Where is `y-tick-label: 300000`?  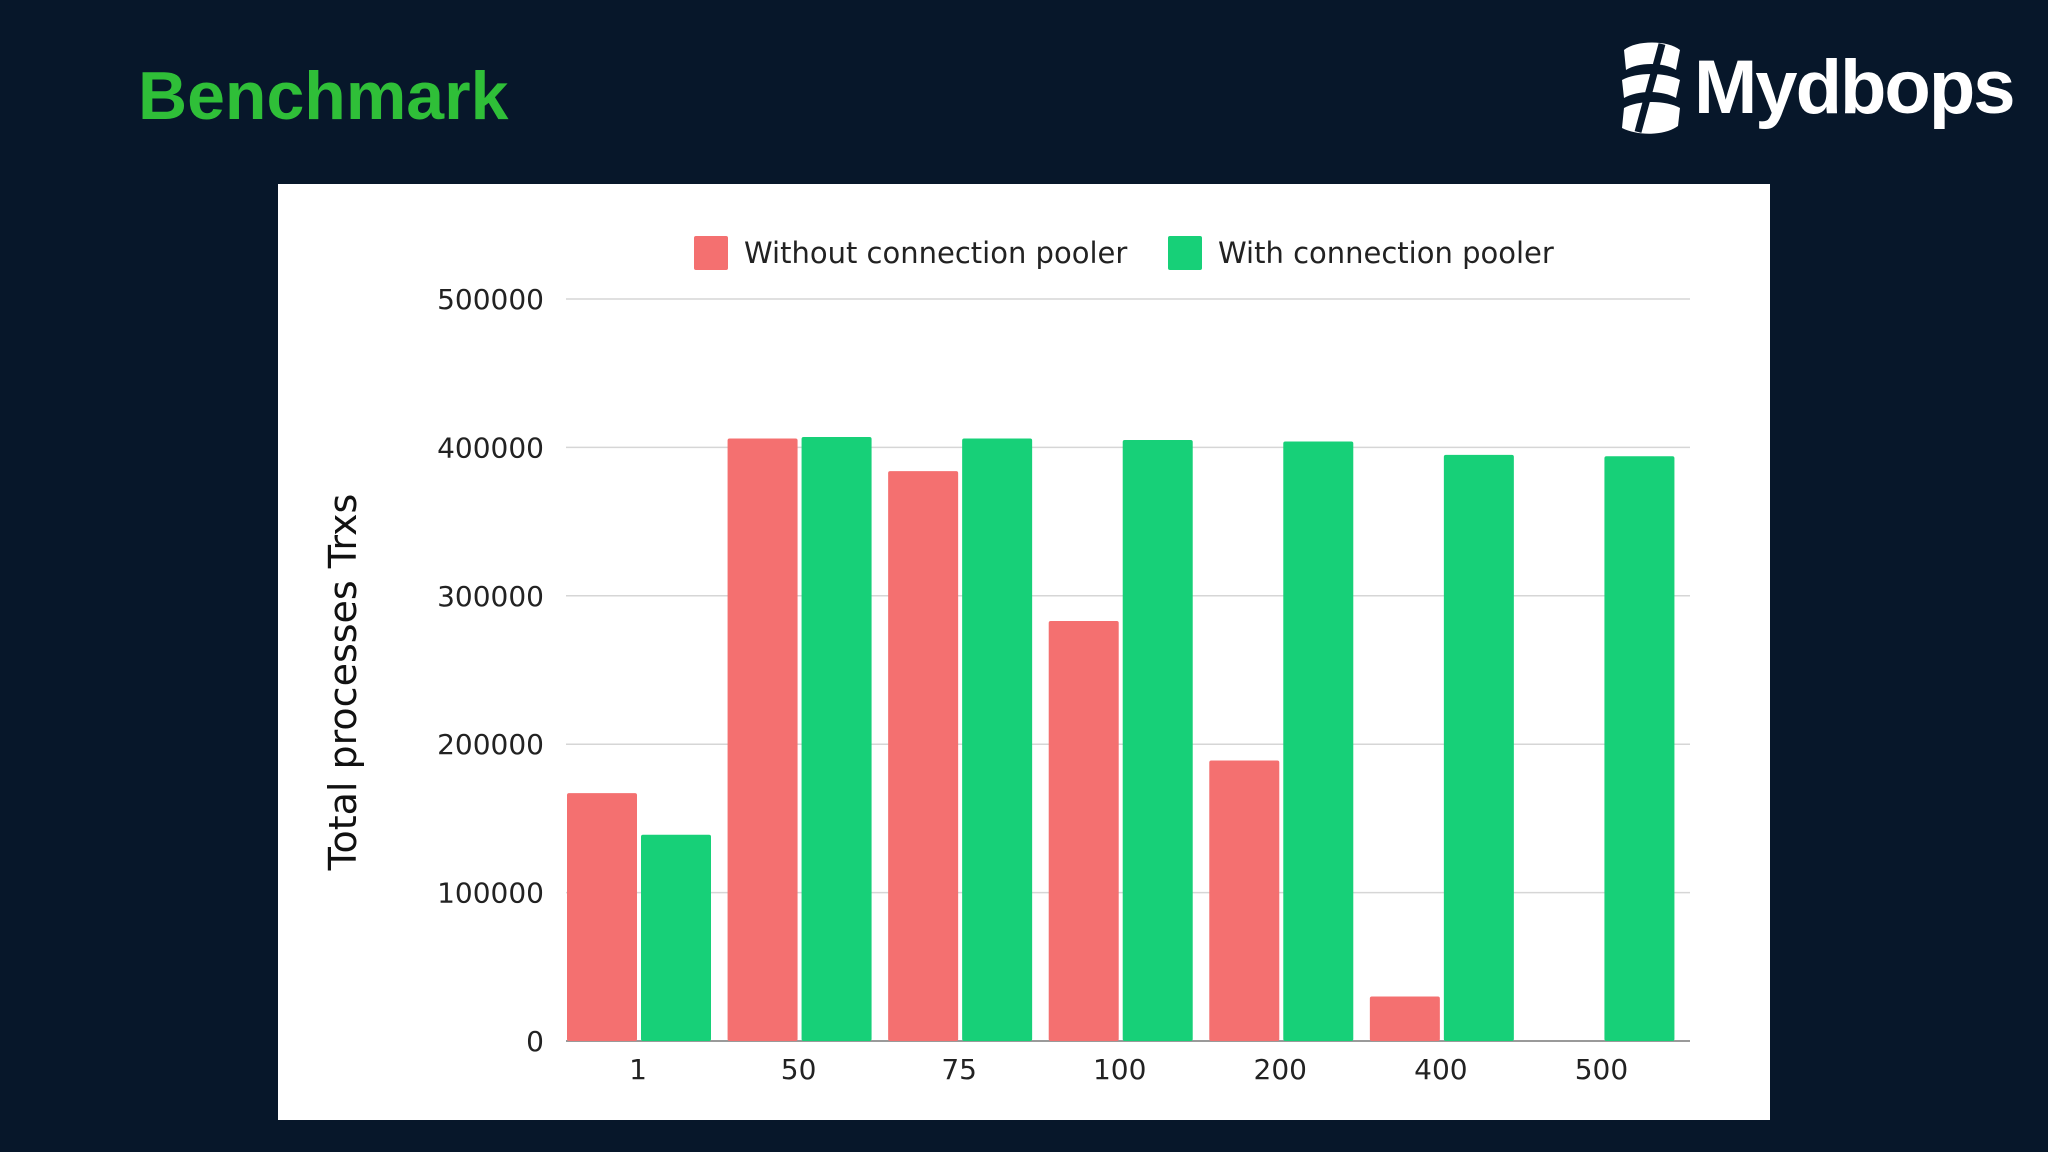 y-tick-label: 300000 is located at coordinates (490, 596).